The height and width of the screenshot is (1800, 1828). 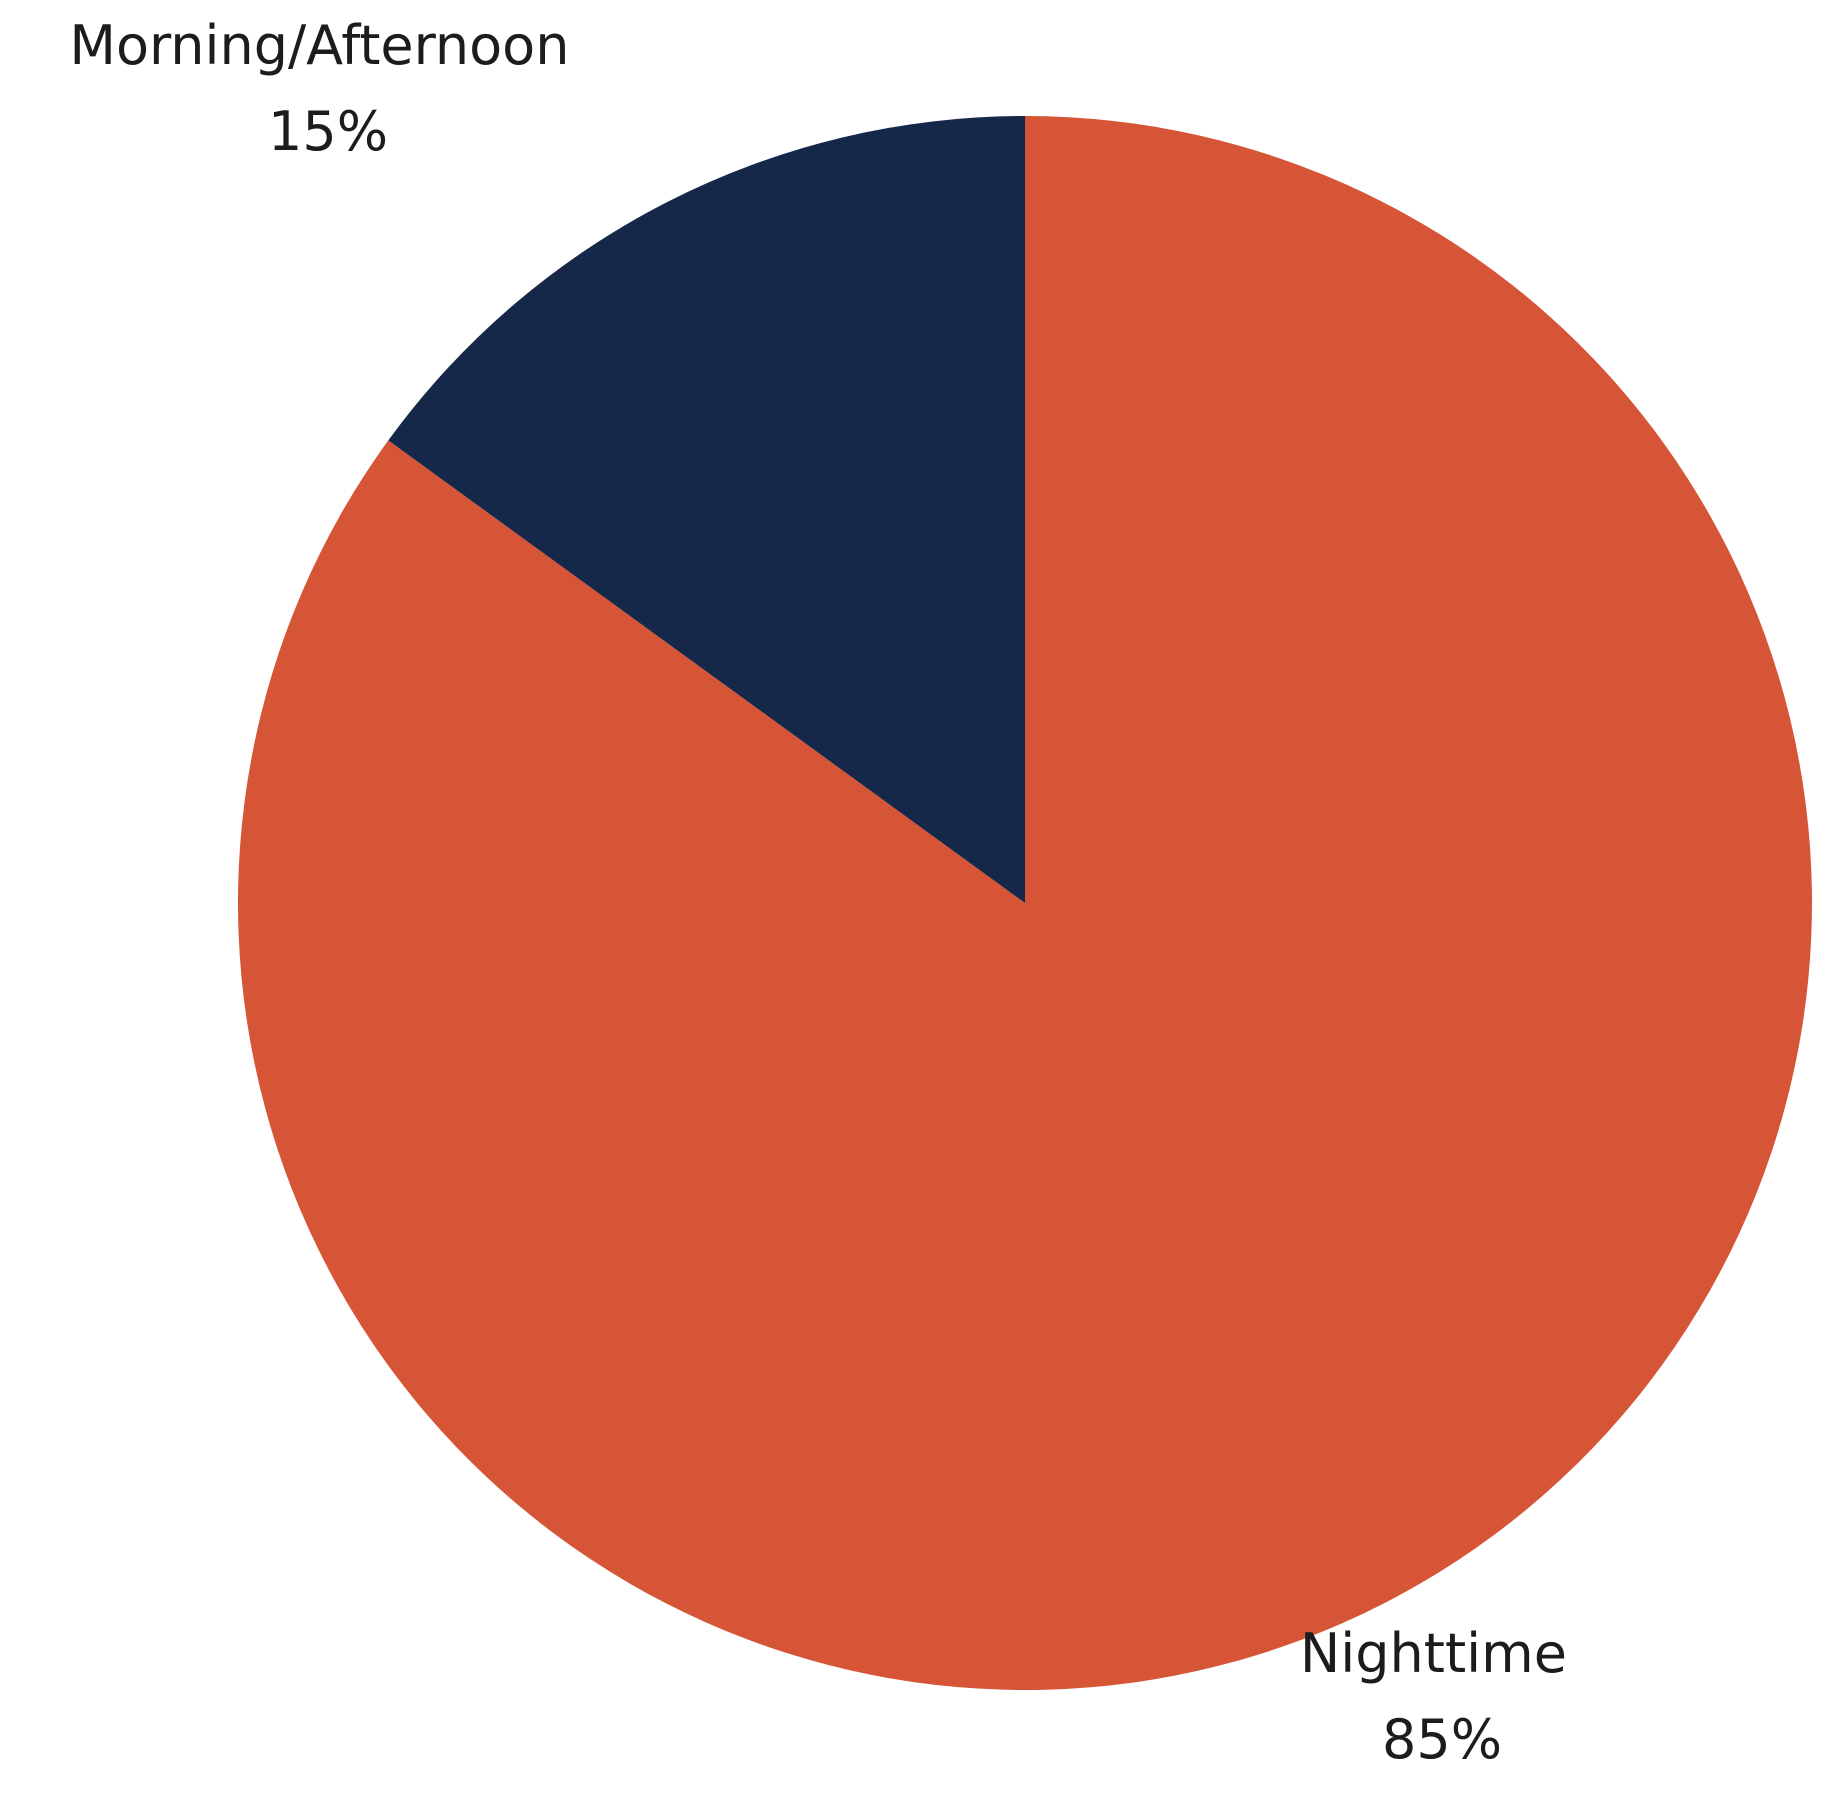 I want to click on slice-label-morning-afternoon: Morning/Afternoon 15%, so click(x=327, y=88).